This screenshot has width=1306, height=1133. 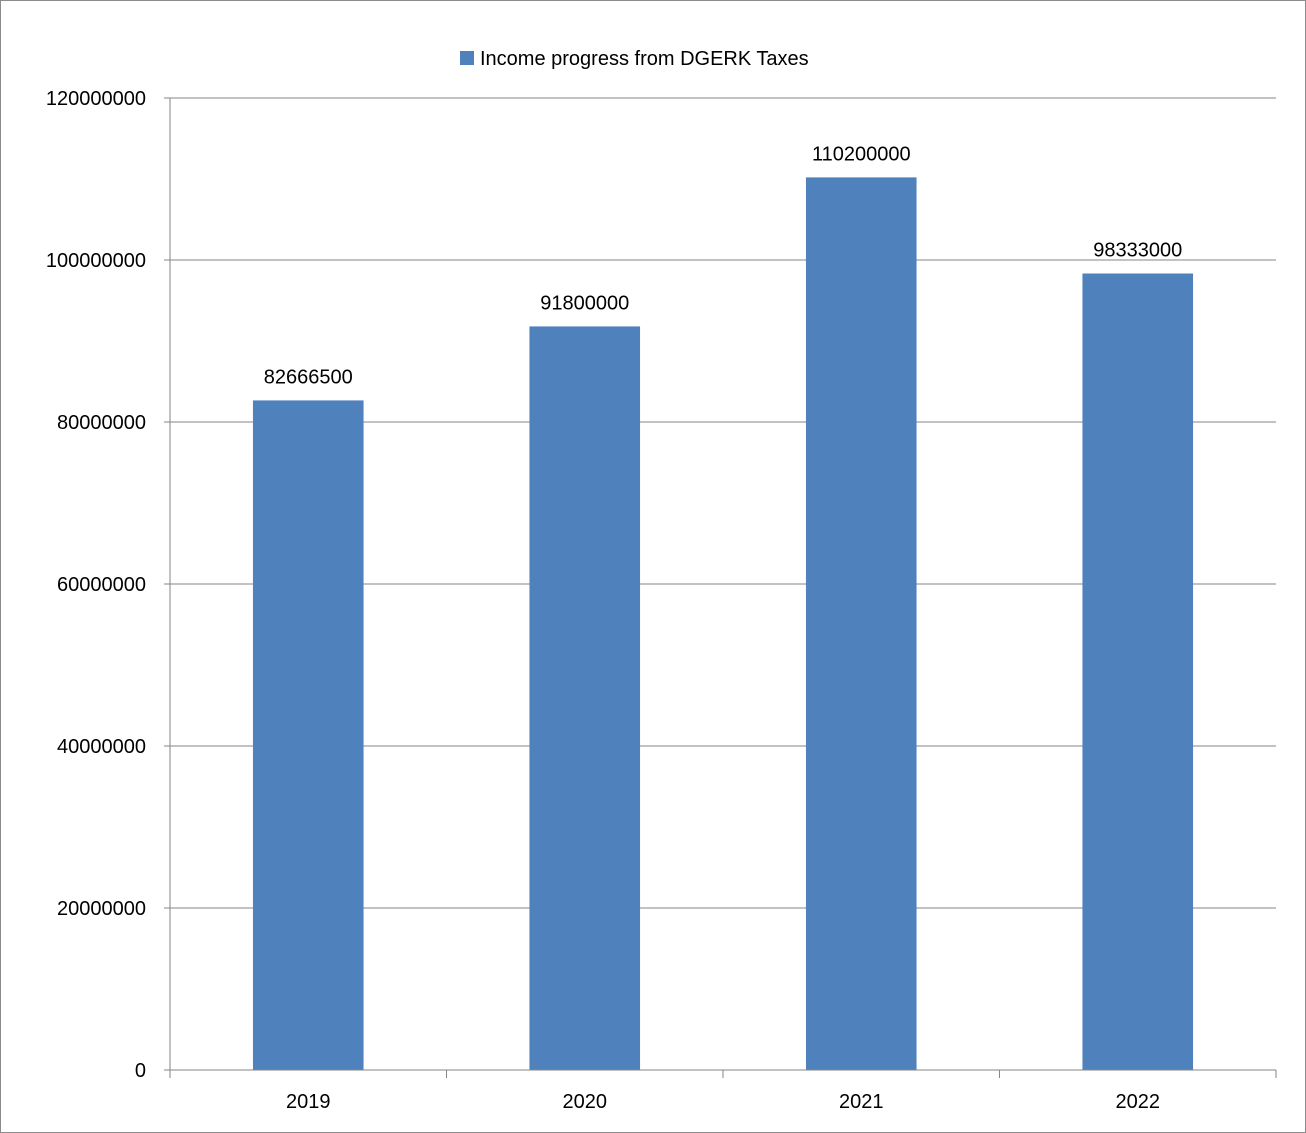 I want to click on x-tick-label-2020: 2020, so click(x=585, y=1102).